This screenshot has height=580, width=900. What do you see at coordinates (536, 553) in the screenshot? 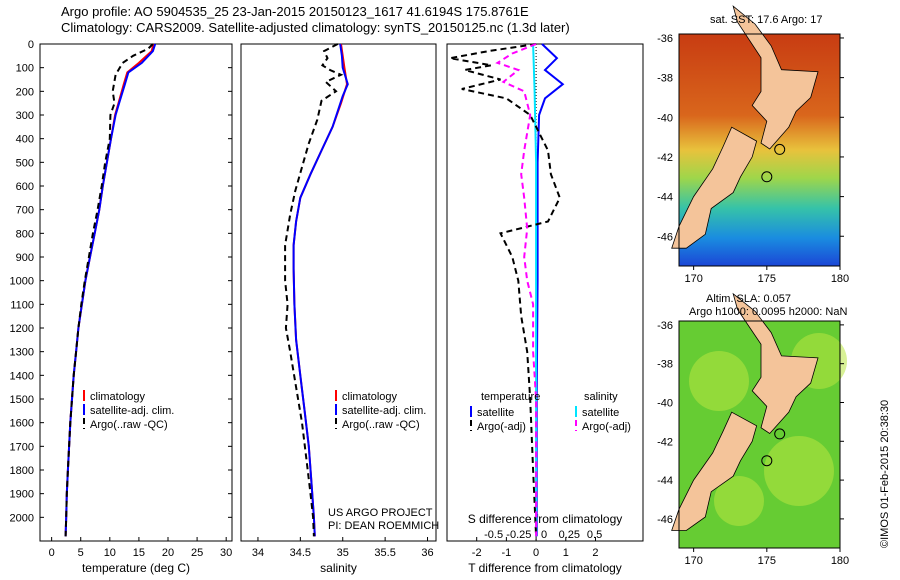
I see `x-tick-label: 0` at bounding box center [536, 553].